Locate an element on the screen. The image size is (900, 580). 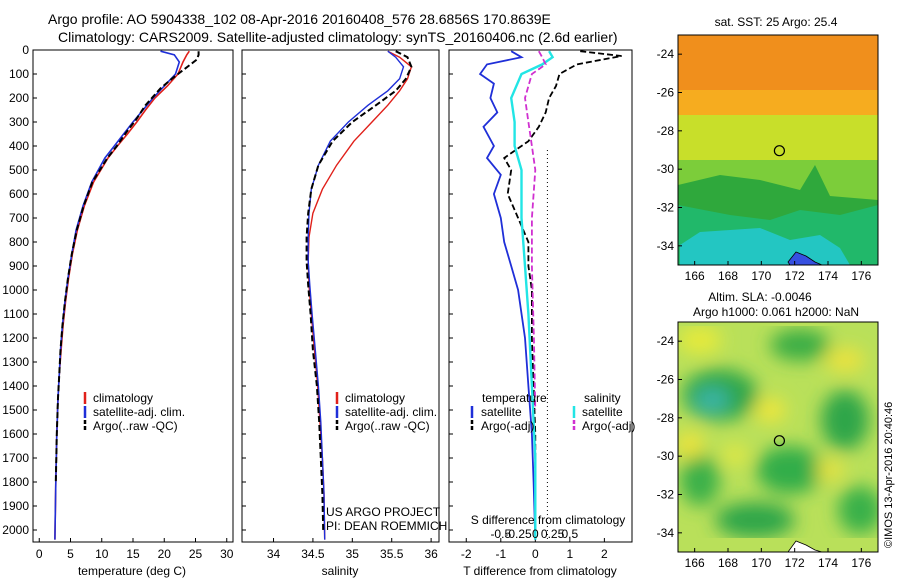
imos-stamp: ©IMOS 13-Apr-2016 20:40:46 is located at coordinates (889, 475).